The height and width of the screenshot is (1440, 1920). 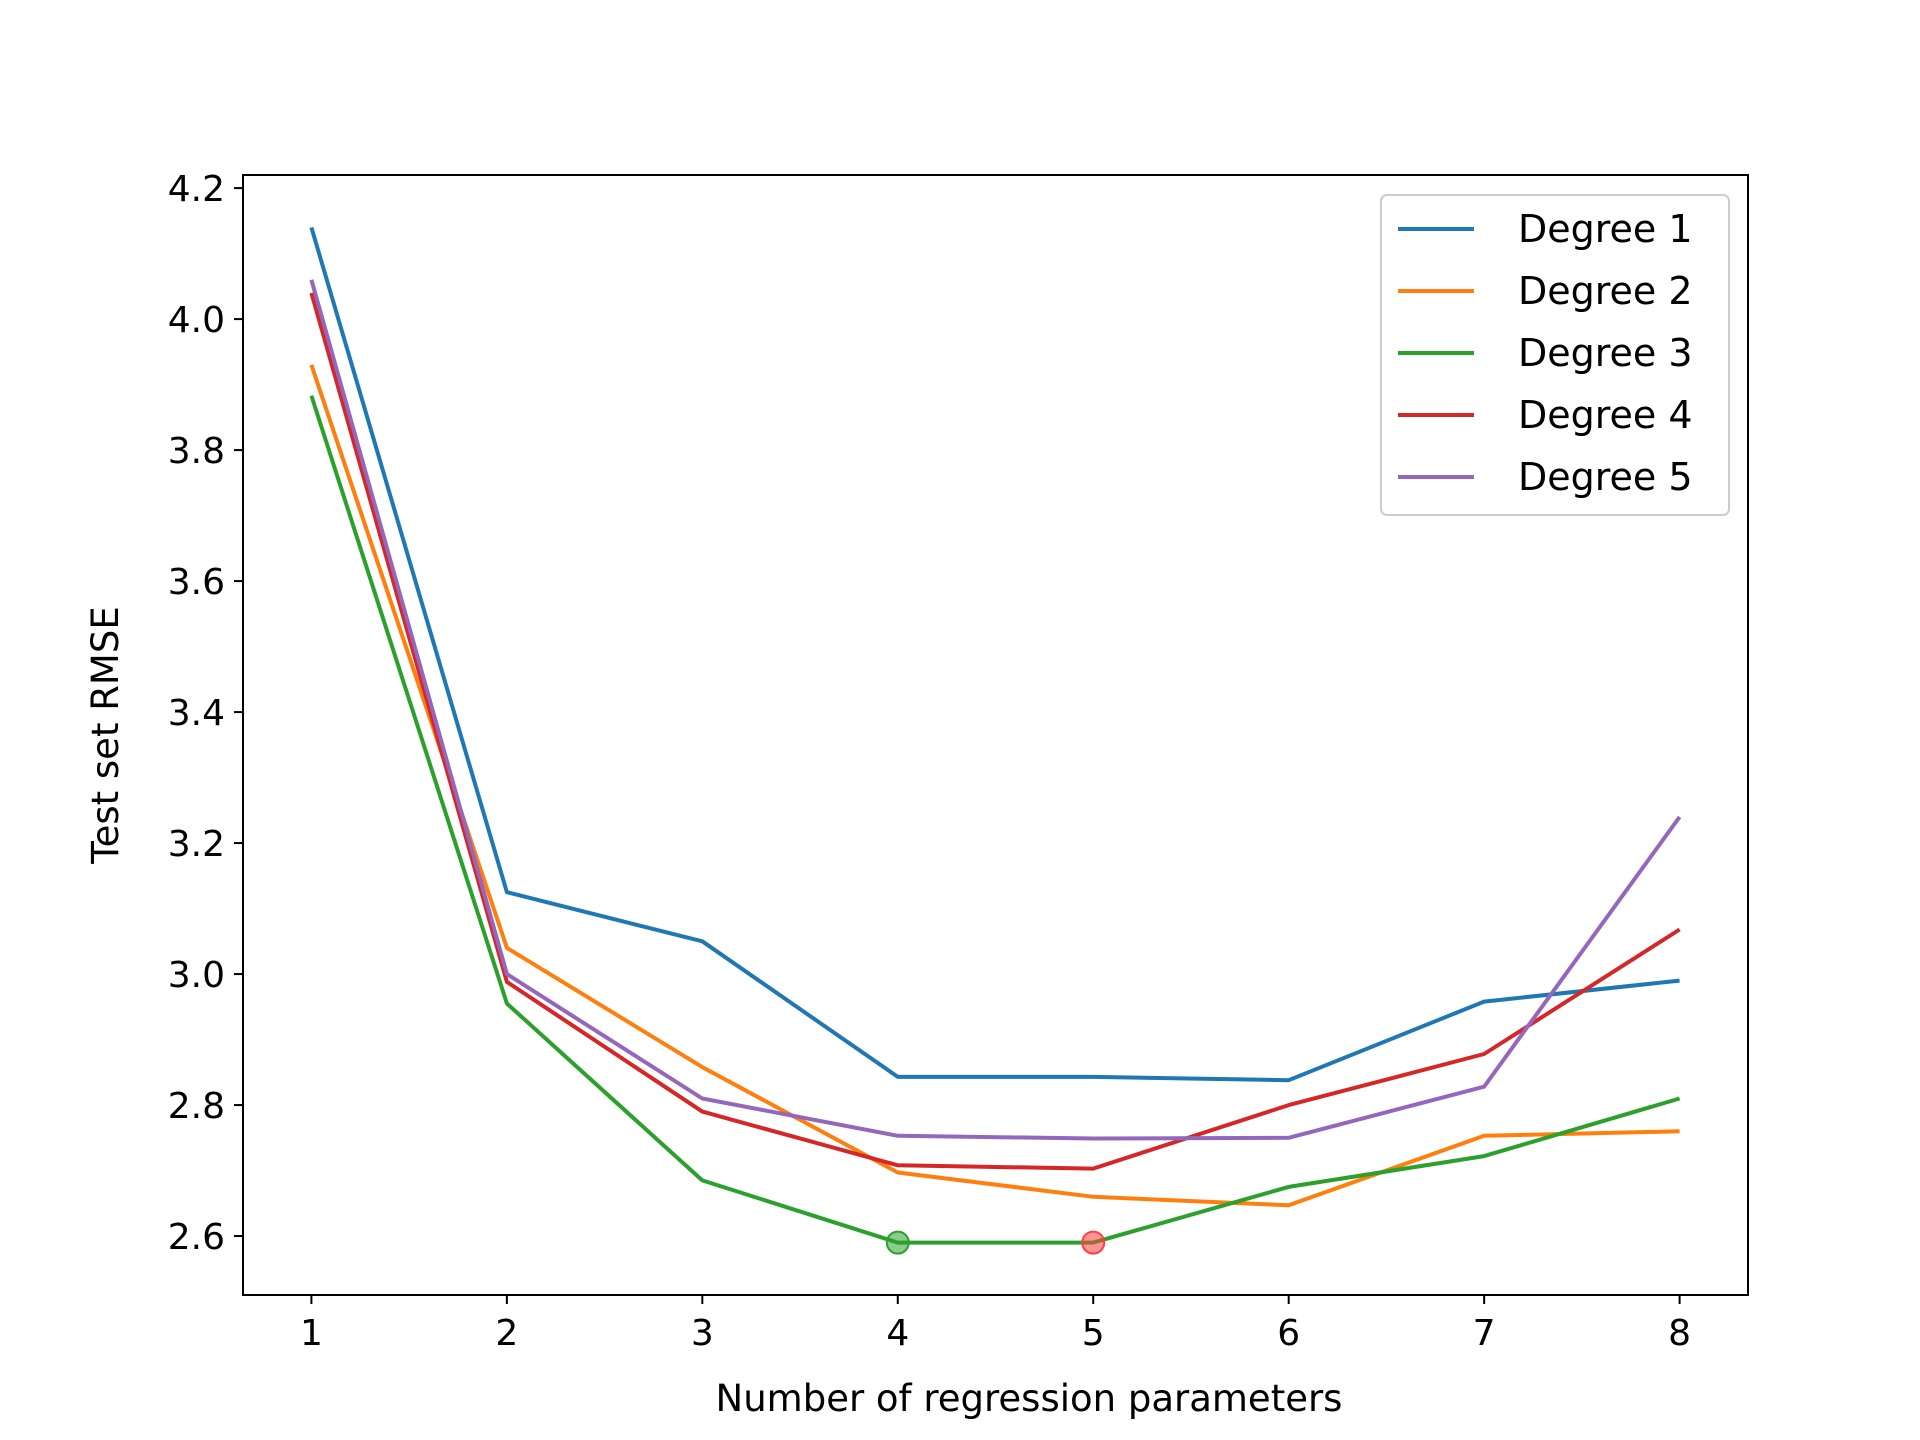 I want to click on x-tick-label: 1, so click(x=311, y=1333).